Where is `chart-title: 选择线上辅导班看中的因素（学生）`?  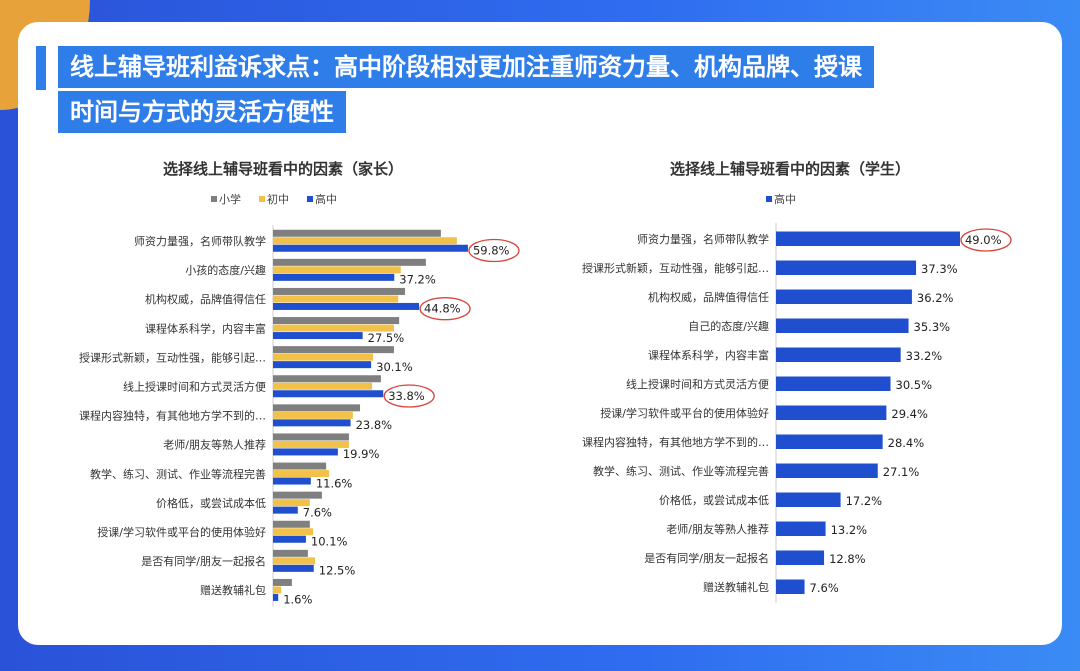
chart-title: 选择线上辅导班看中的因素（学生） is located at coordinates (790, 169).